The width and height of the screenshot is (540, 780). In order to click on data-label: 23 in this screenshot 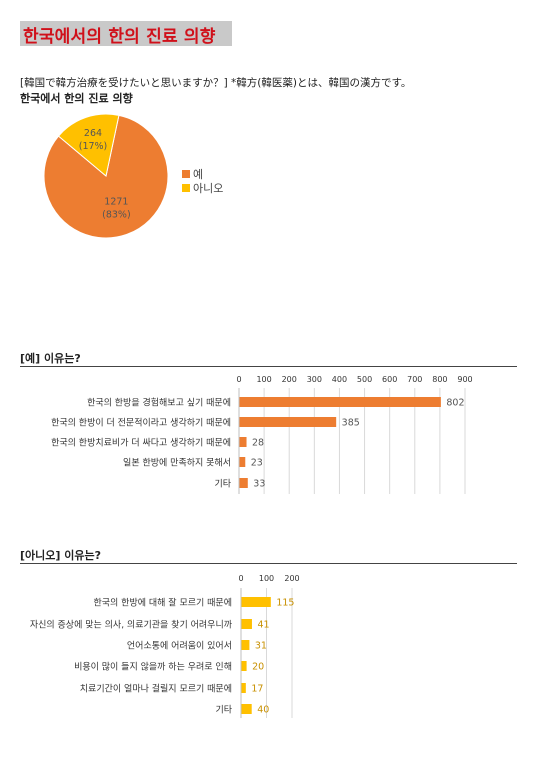, I will do `click(257, 463)`.